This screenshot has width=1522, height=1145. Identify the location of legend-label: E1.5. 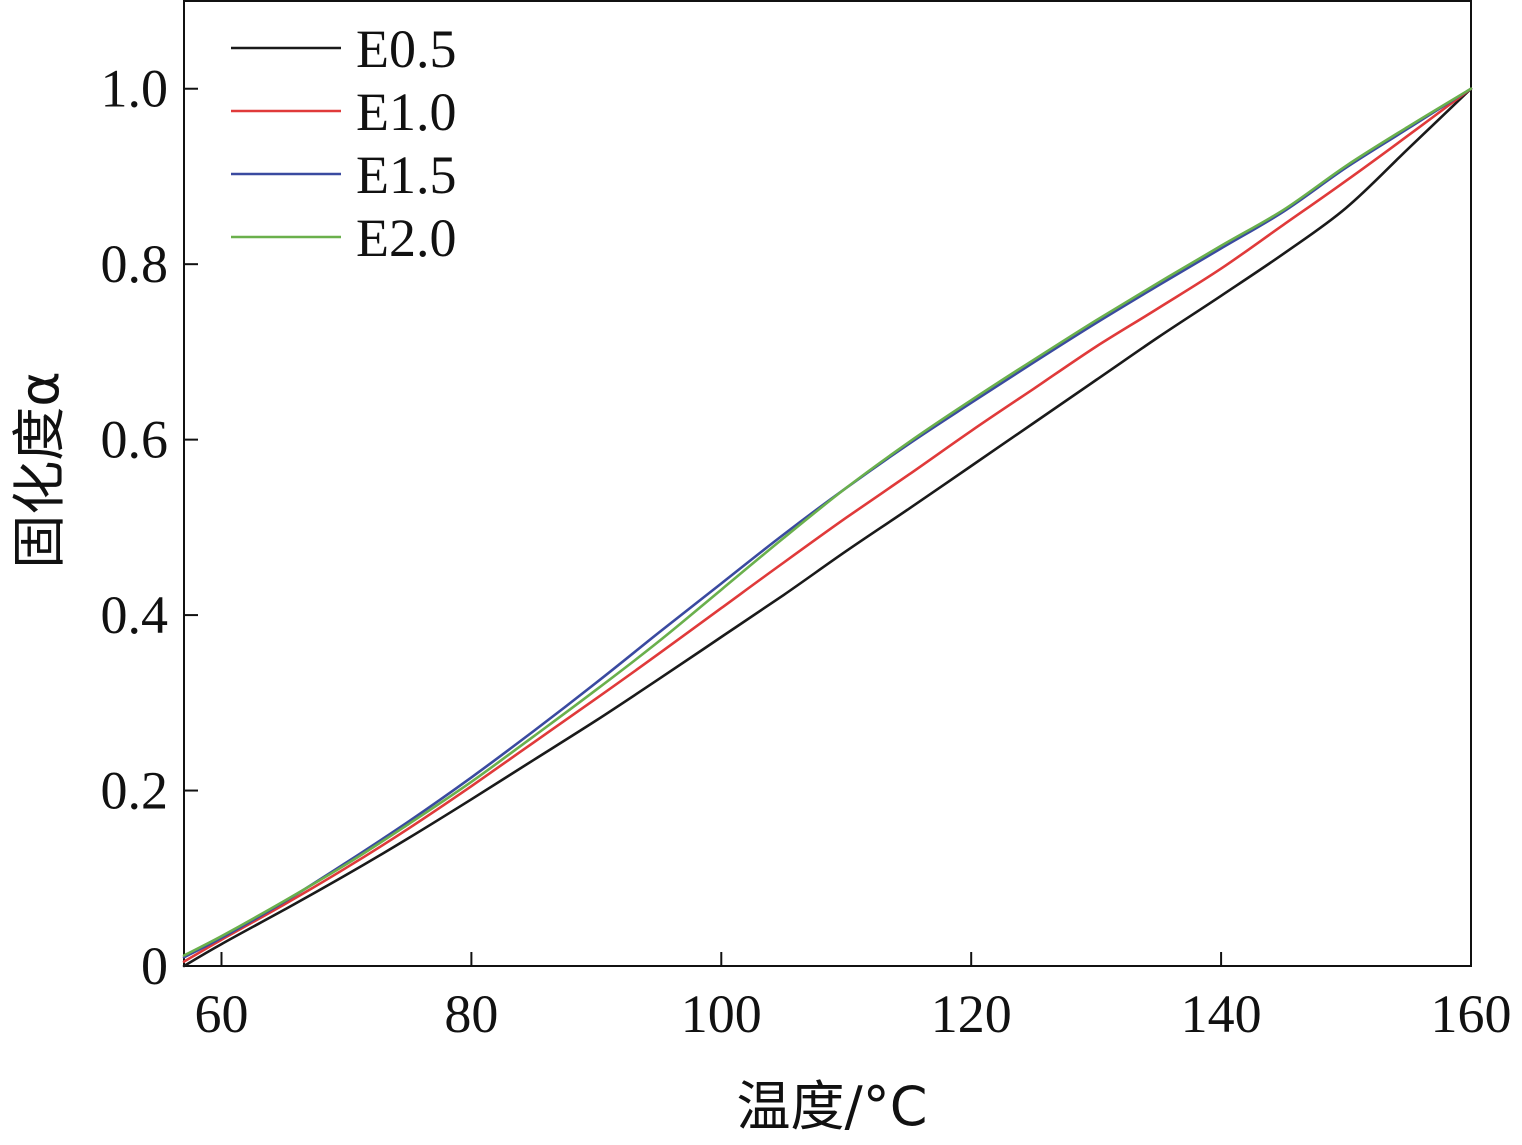
(406, 175).